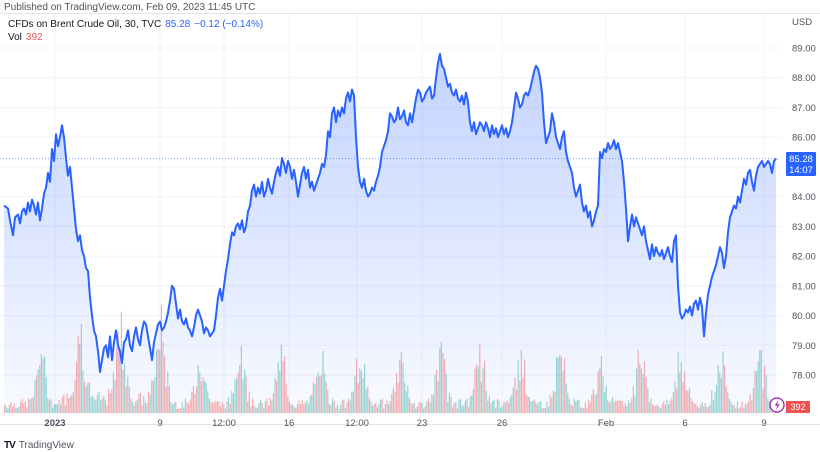 Image resolution: width=820 pixels, height=452 pixels. What do you see at coordinates (606, 423) in the screenshot?
I see `time-tick: Feb` at bounding box center [606, 423].